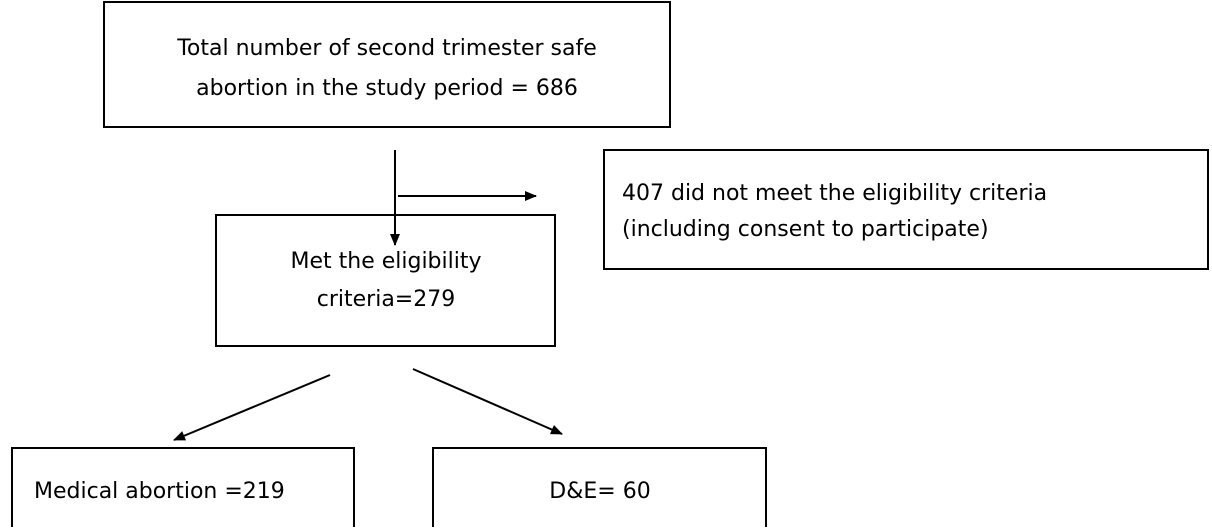 The width and height of the screenshot is (1212, 531). I want to click on box-excluded, so click(906, 209).